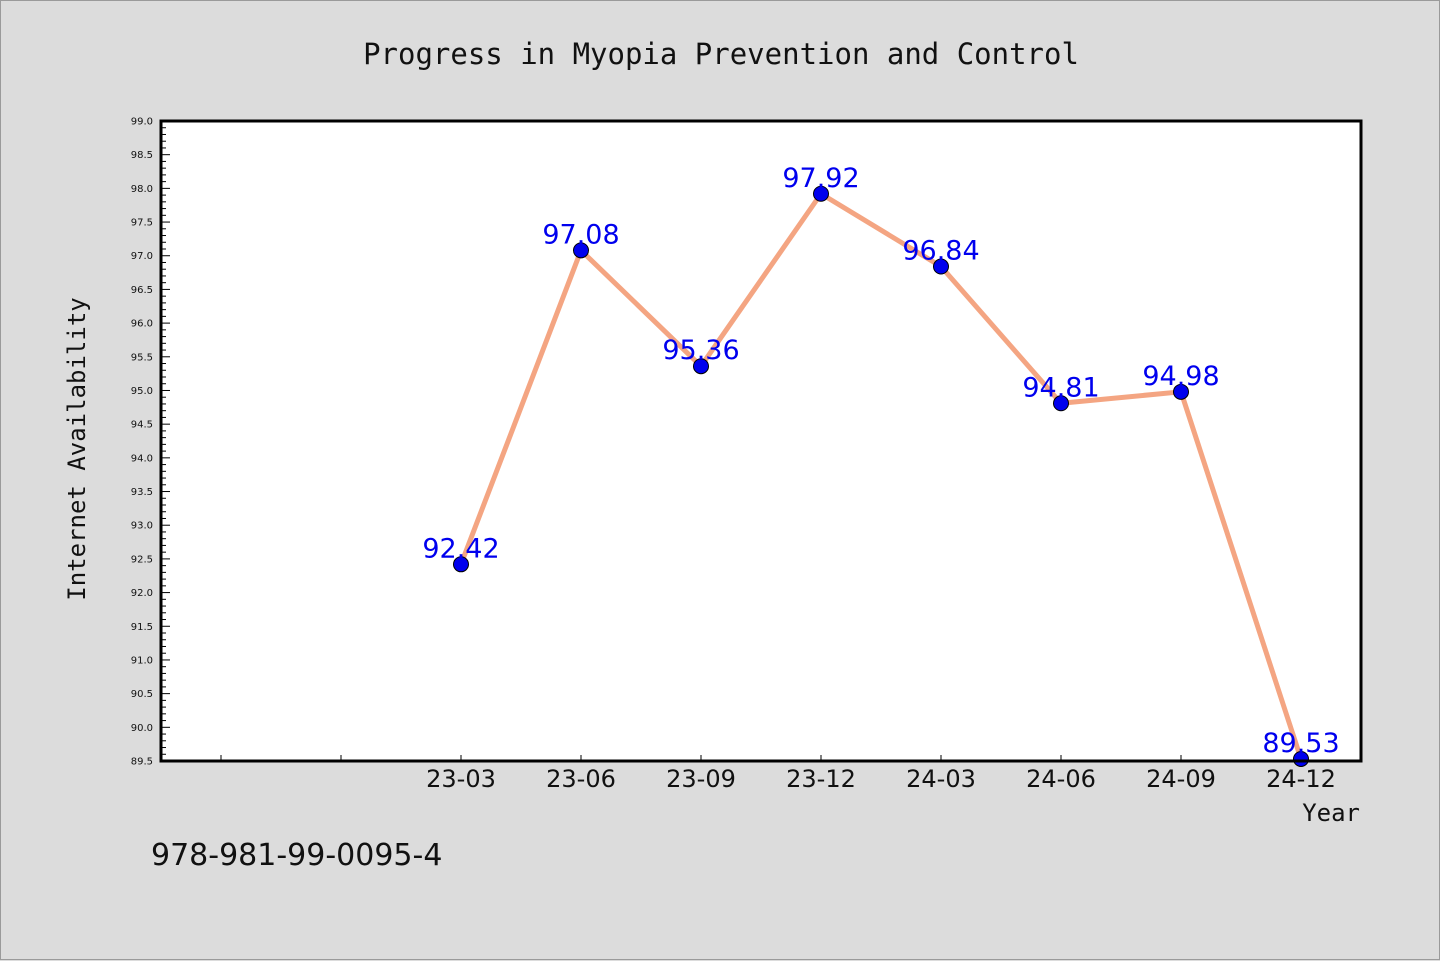 This screenshot has width=1440, height=961. I want to click on data-label: 97.08, so click(580, 234).